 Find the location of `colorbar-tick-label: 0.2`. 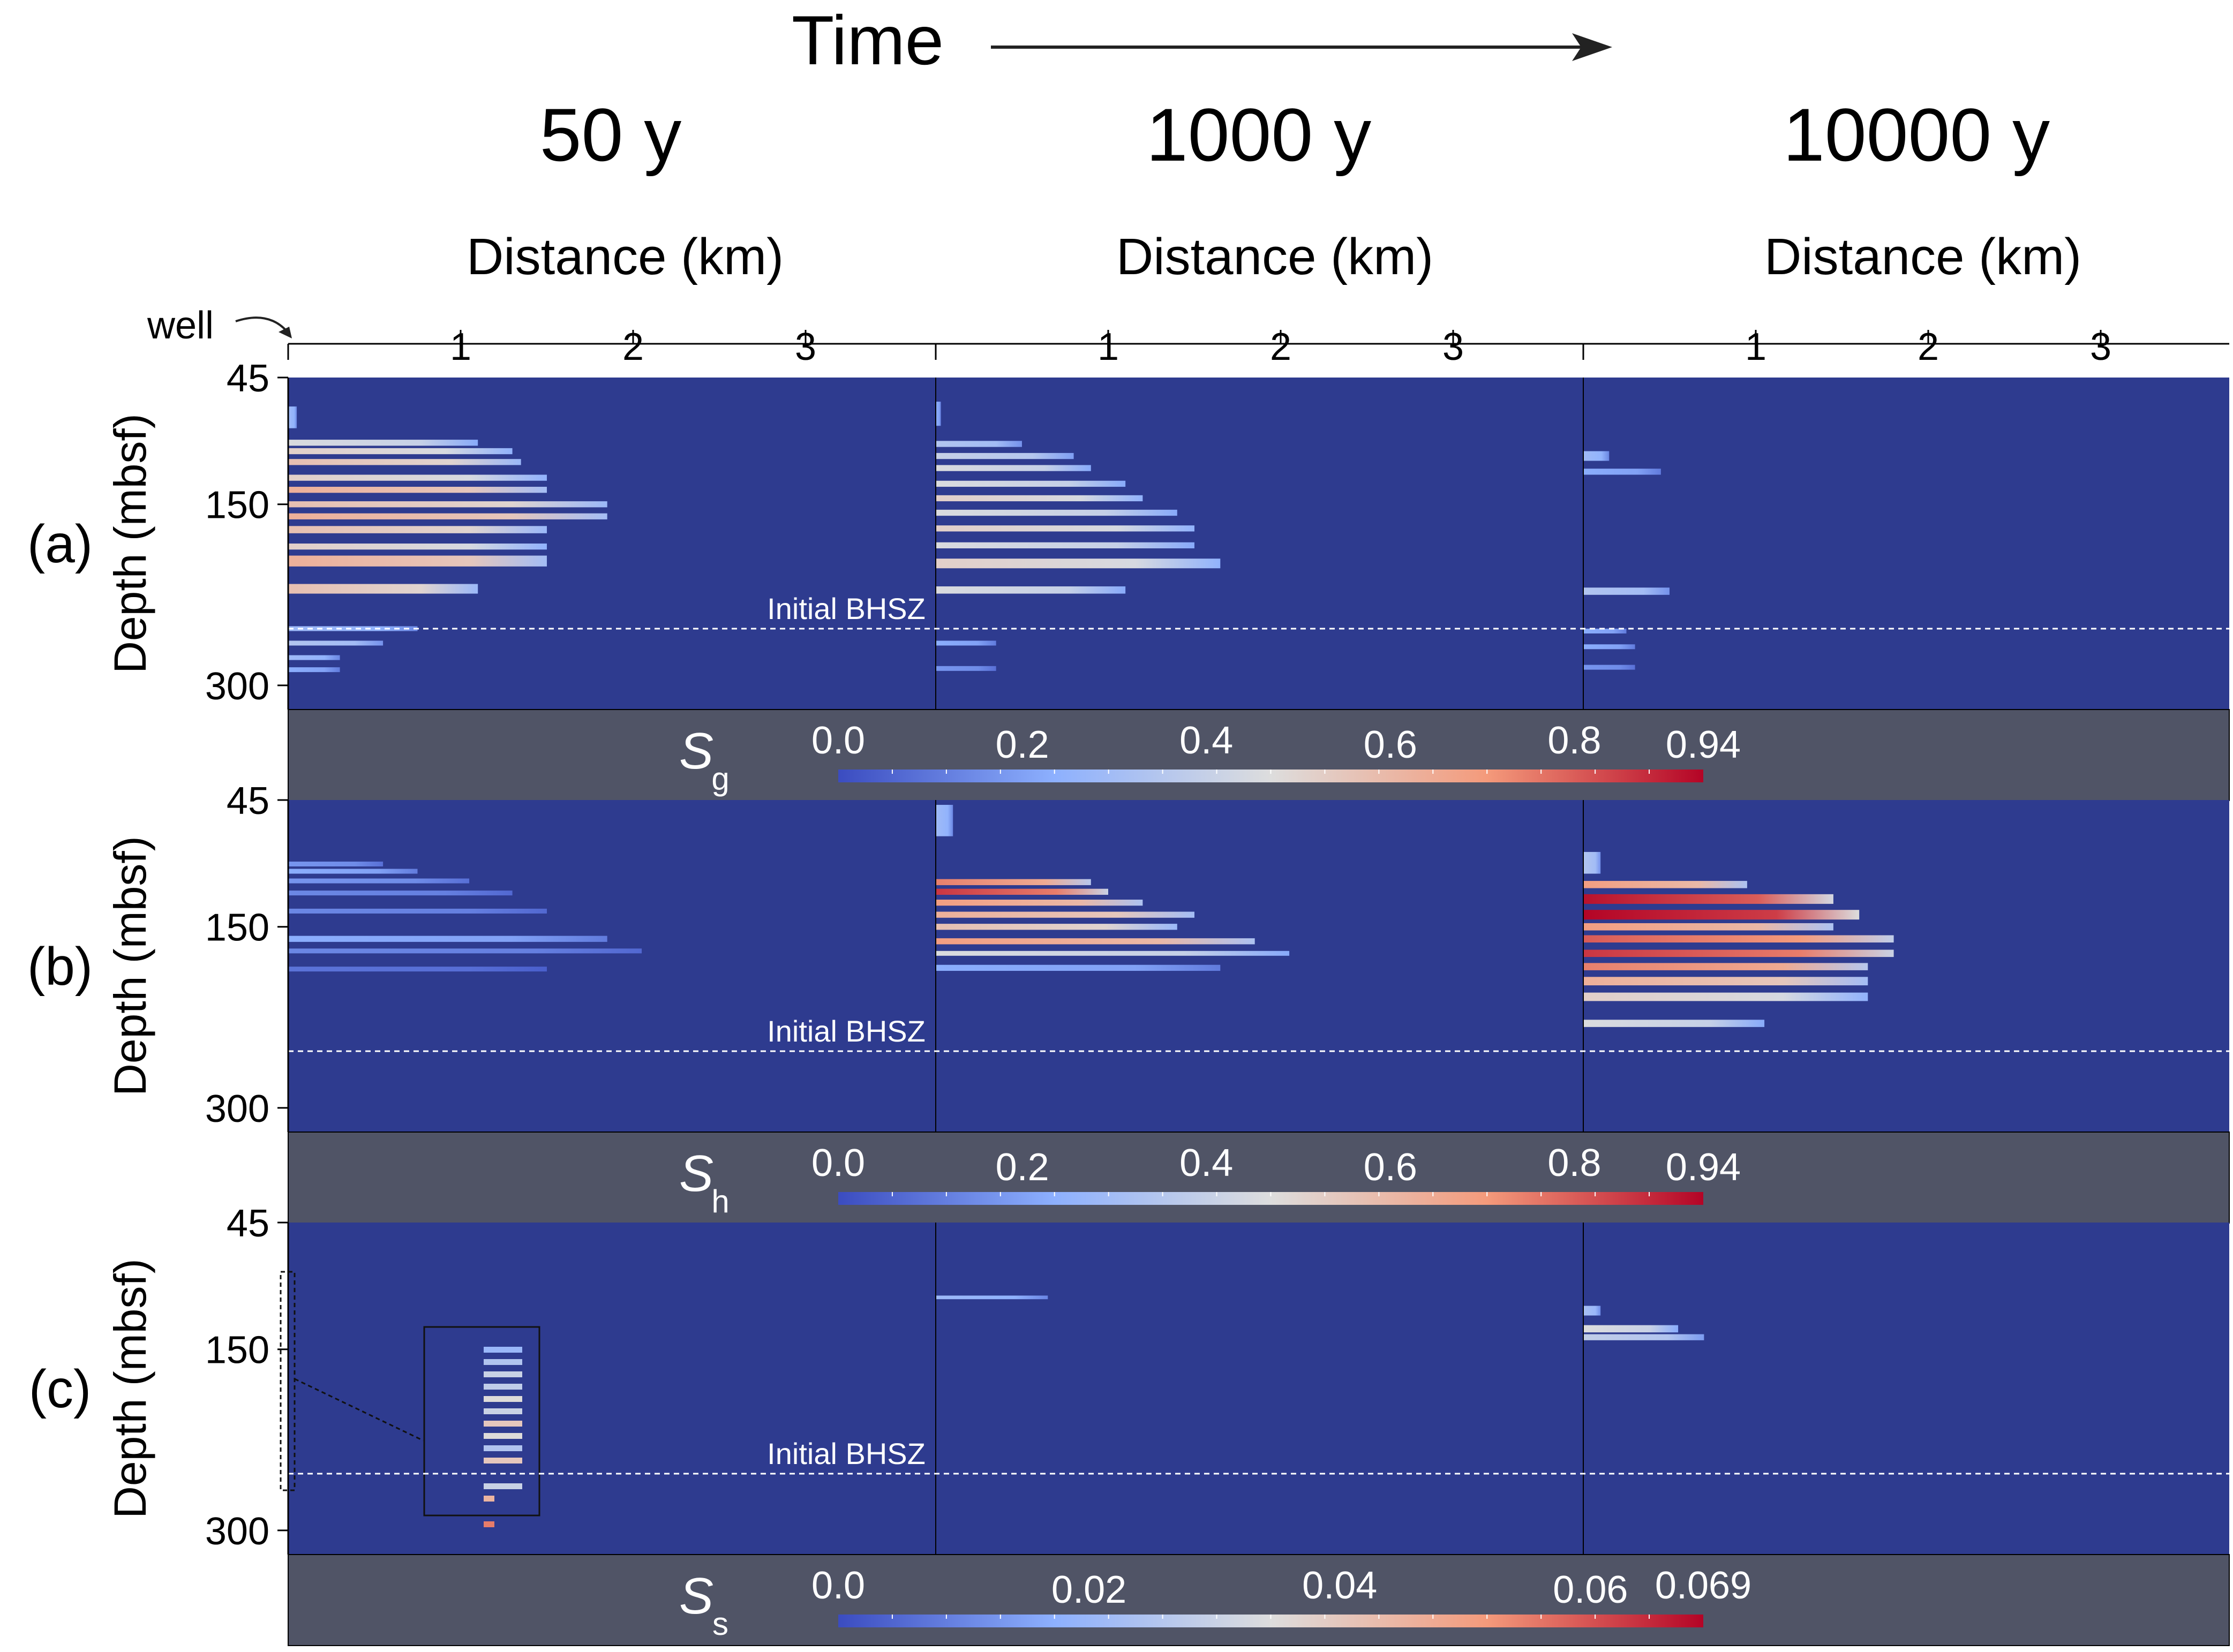

colorbar-tick-label: 0.2 is located at coordinates (1022, 1167).